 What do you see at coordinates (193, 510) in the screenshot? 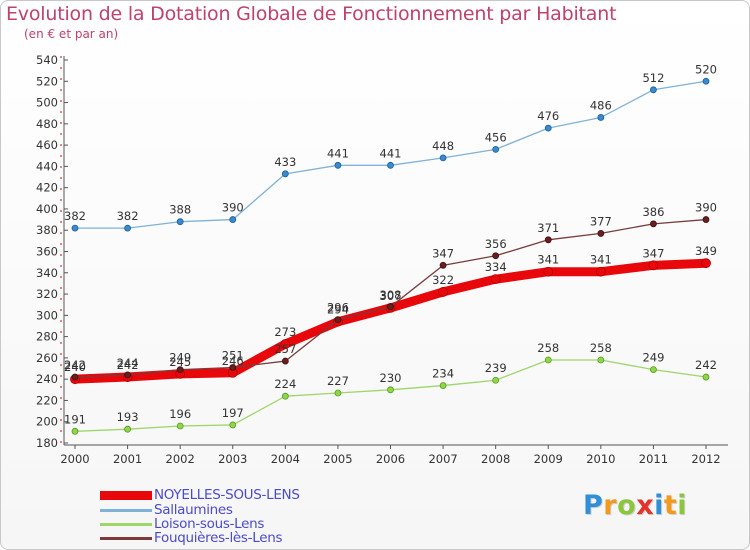
I see `legend-label-sallaumines: Sallaumines` at bounding box center [193, 510].